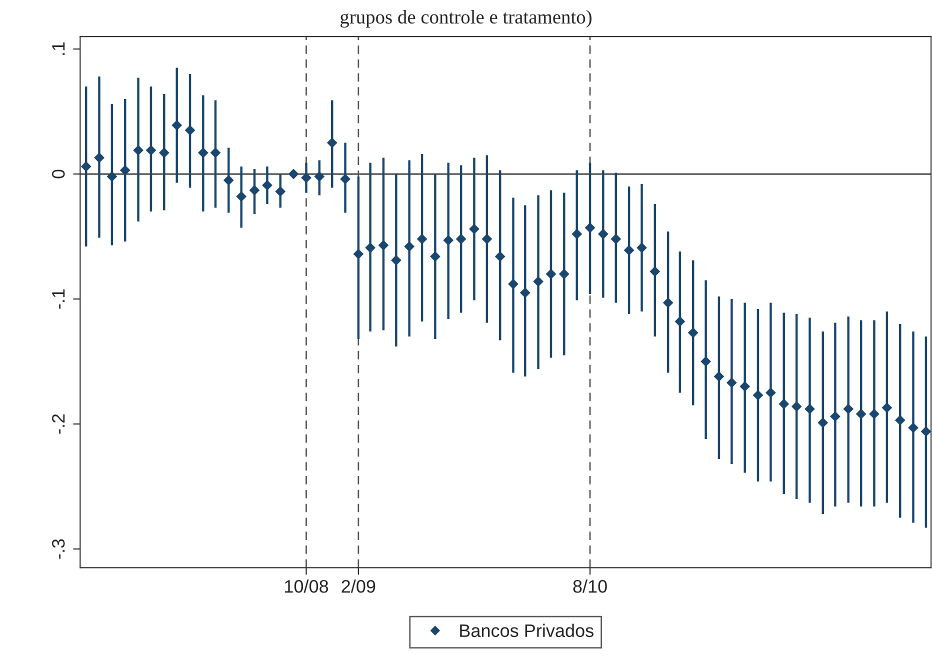 The height and width of the screenshot is (664, 932). I want to click on x-tick-label: 2/09, so click(359, 586).